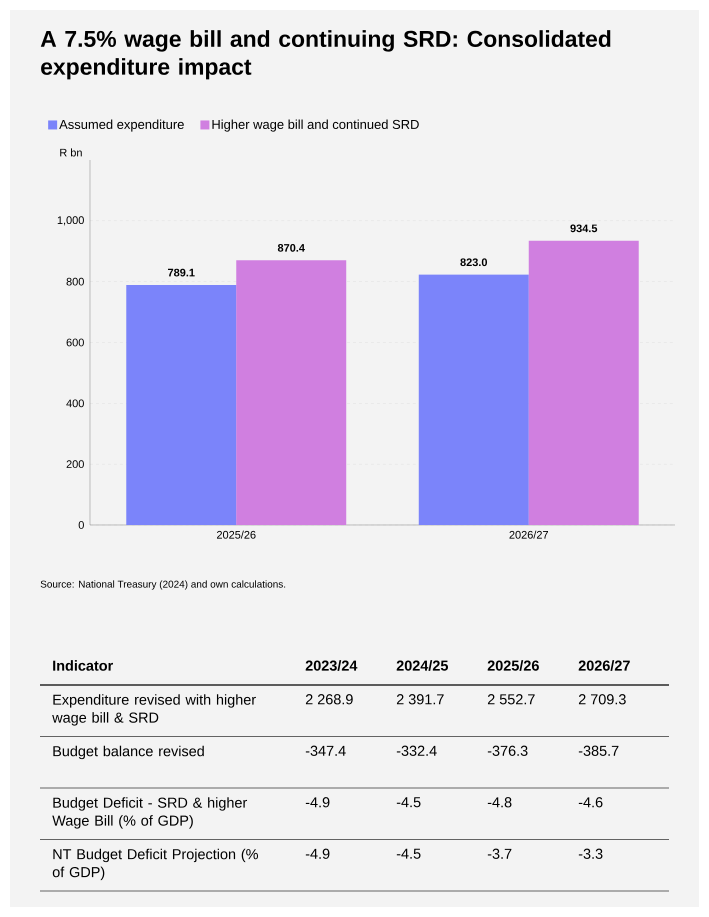 Image resolution: width=709 pixels, height=917 pixels. What do you see at coordinates (474, 262) in the screenshot?
I see `data-label: 823.0` at bounding box center [474, 262].